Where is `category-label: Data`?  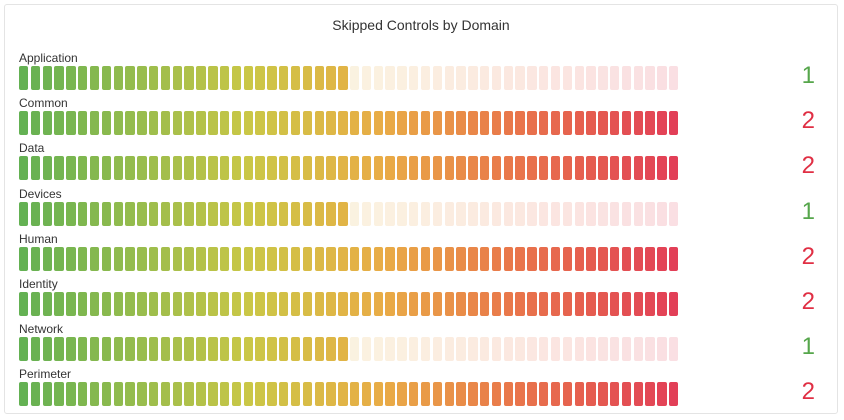 category-label: Data is located at coordinates (32, 148).